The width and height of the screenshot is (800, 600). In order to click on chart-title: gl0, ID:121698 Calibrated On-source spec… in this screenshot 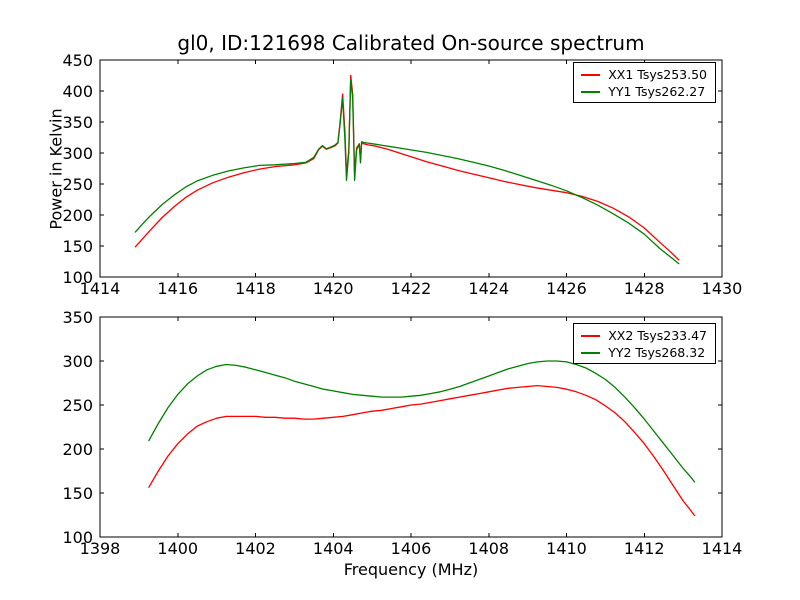, I will do `click(411, 43)`.